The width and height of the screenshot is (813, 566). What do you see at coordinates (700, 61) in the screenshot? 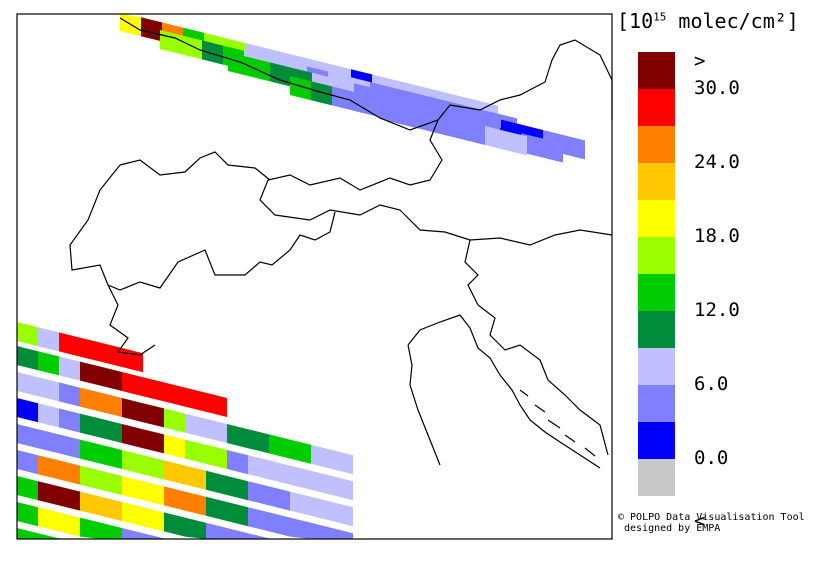
I see `colorbar-tick-label: >` at bounding box center [700, 61].